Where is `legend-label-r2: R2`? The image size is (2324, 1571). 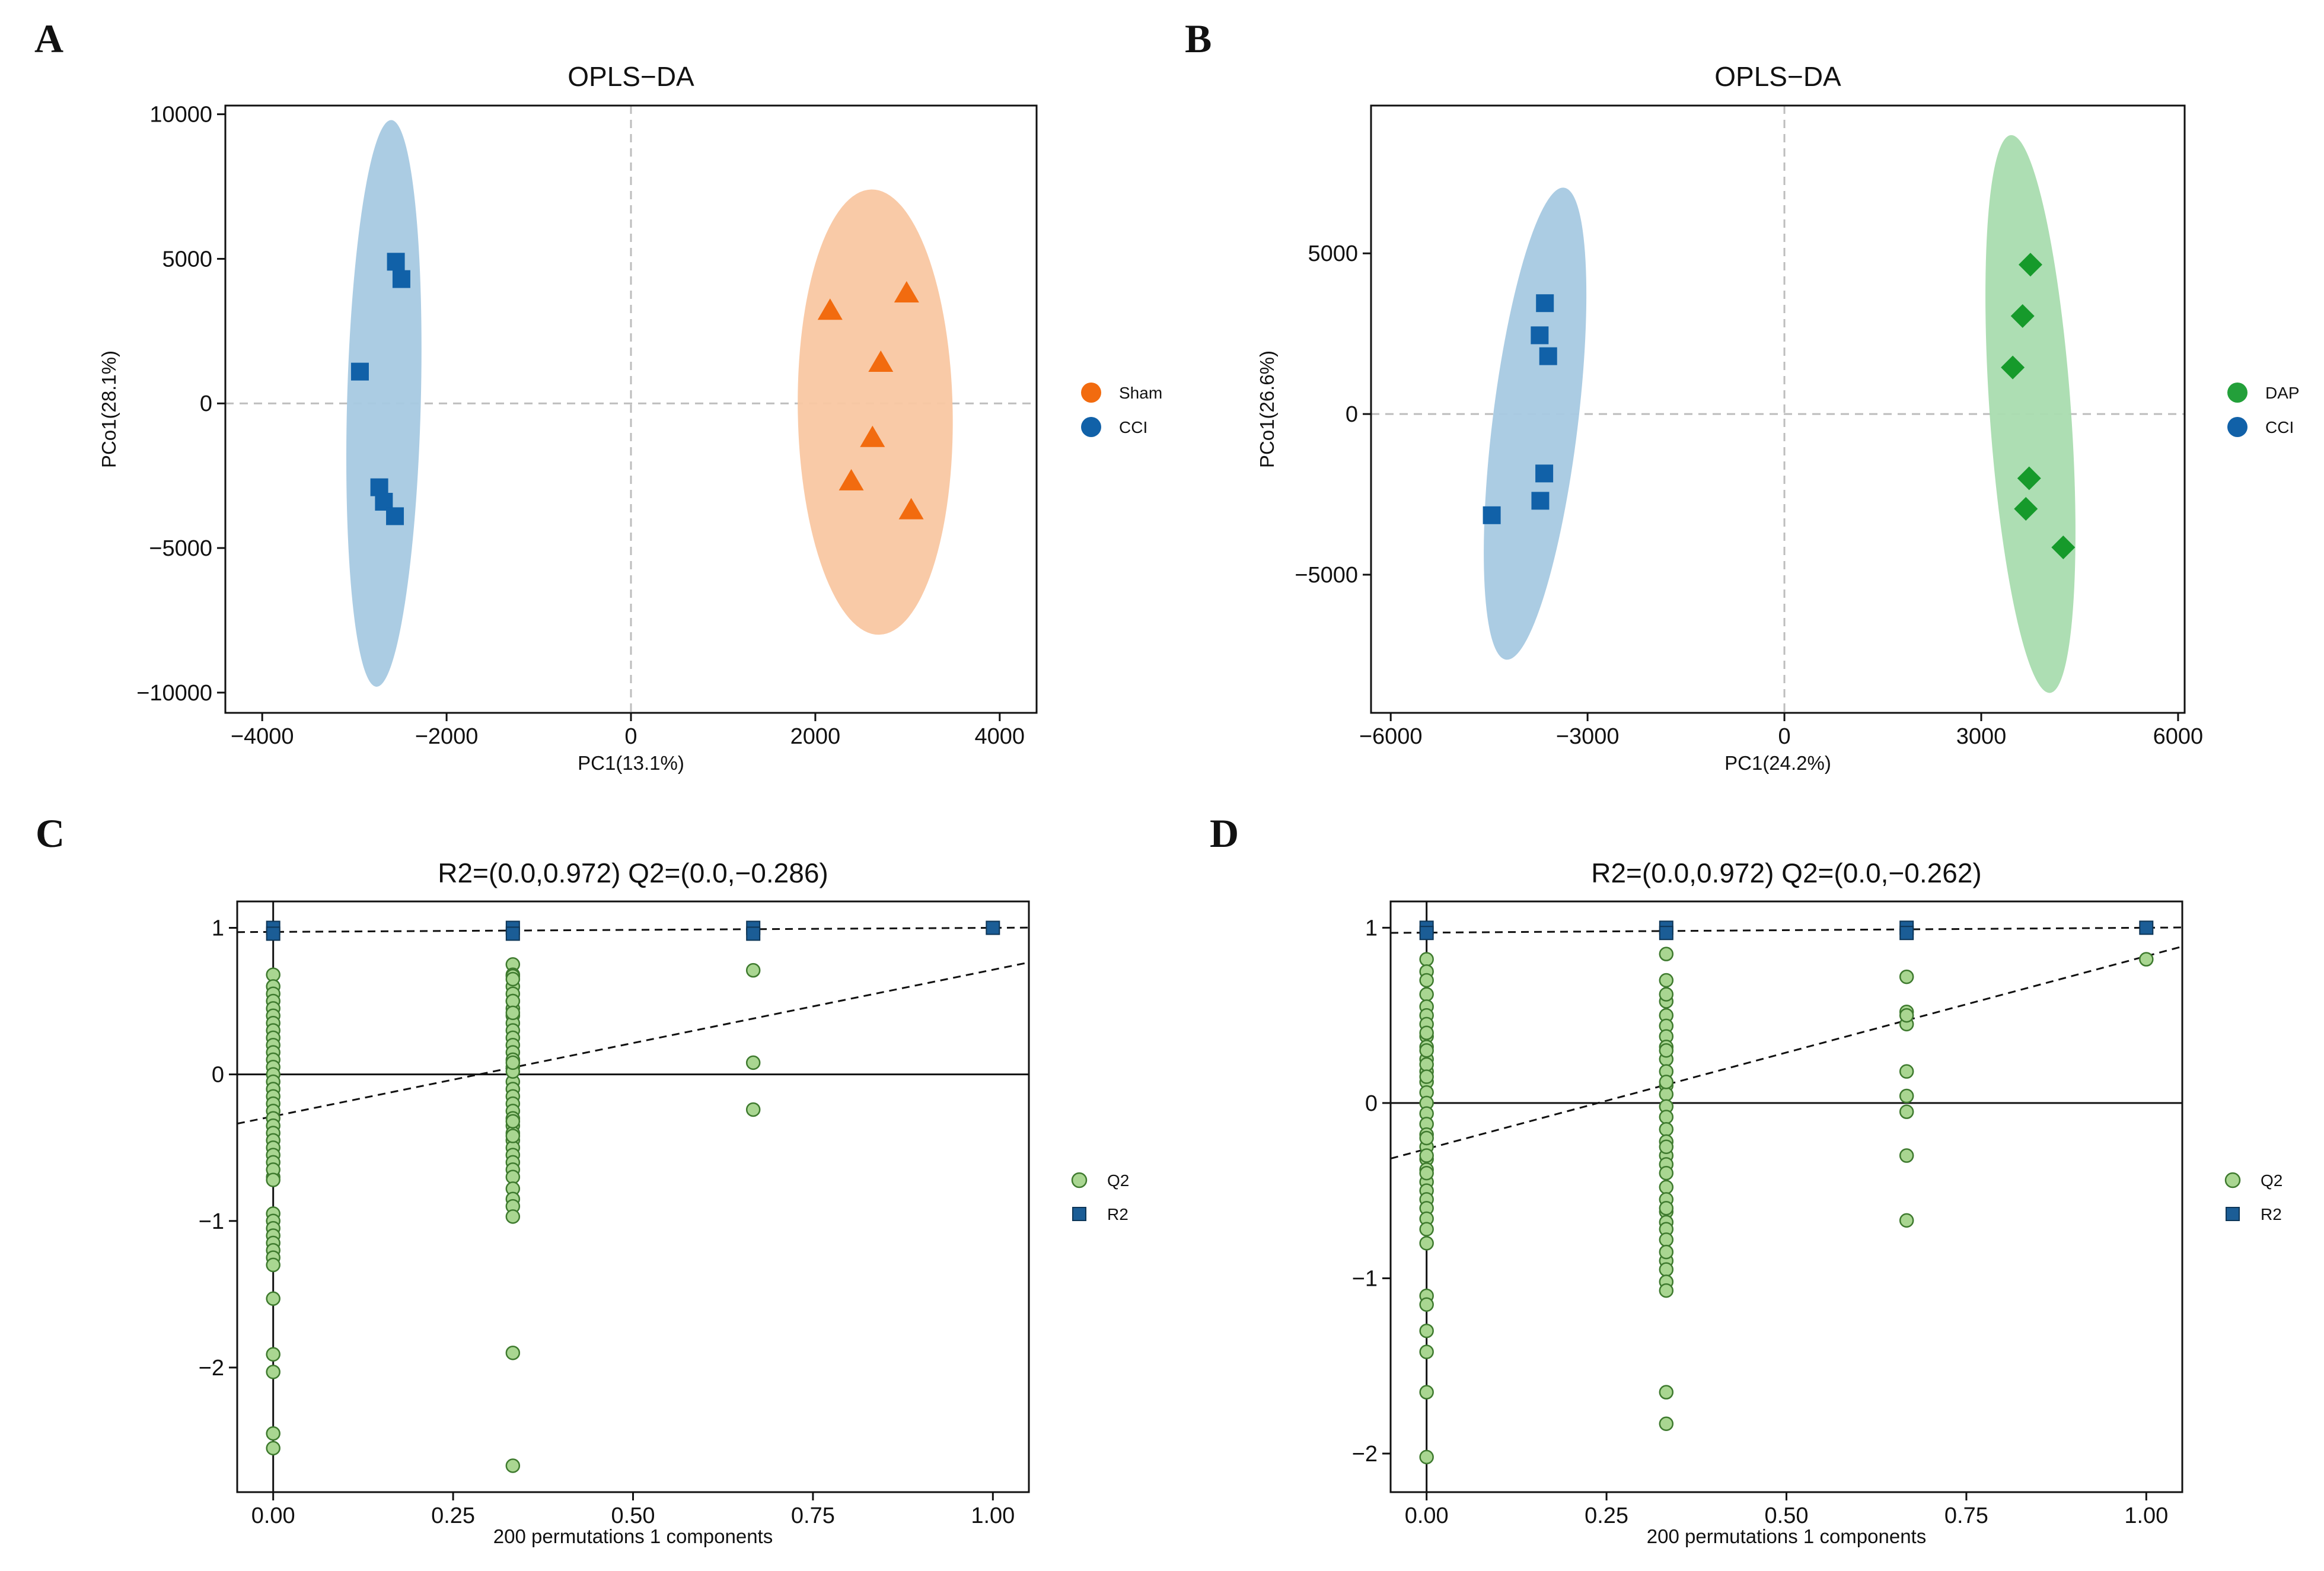
legend-label-r2: R2 is located at coordinates (1117, 1214).